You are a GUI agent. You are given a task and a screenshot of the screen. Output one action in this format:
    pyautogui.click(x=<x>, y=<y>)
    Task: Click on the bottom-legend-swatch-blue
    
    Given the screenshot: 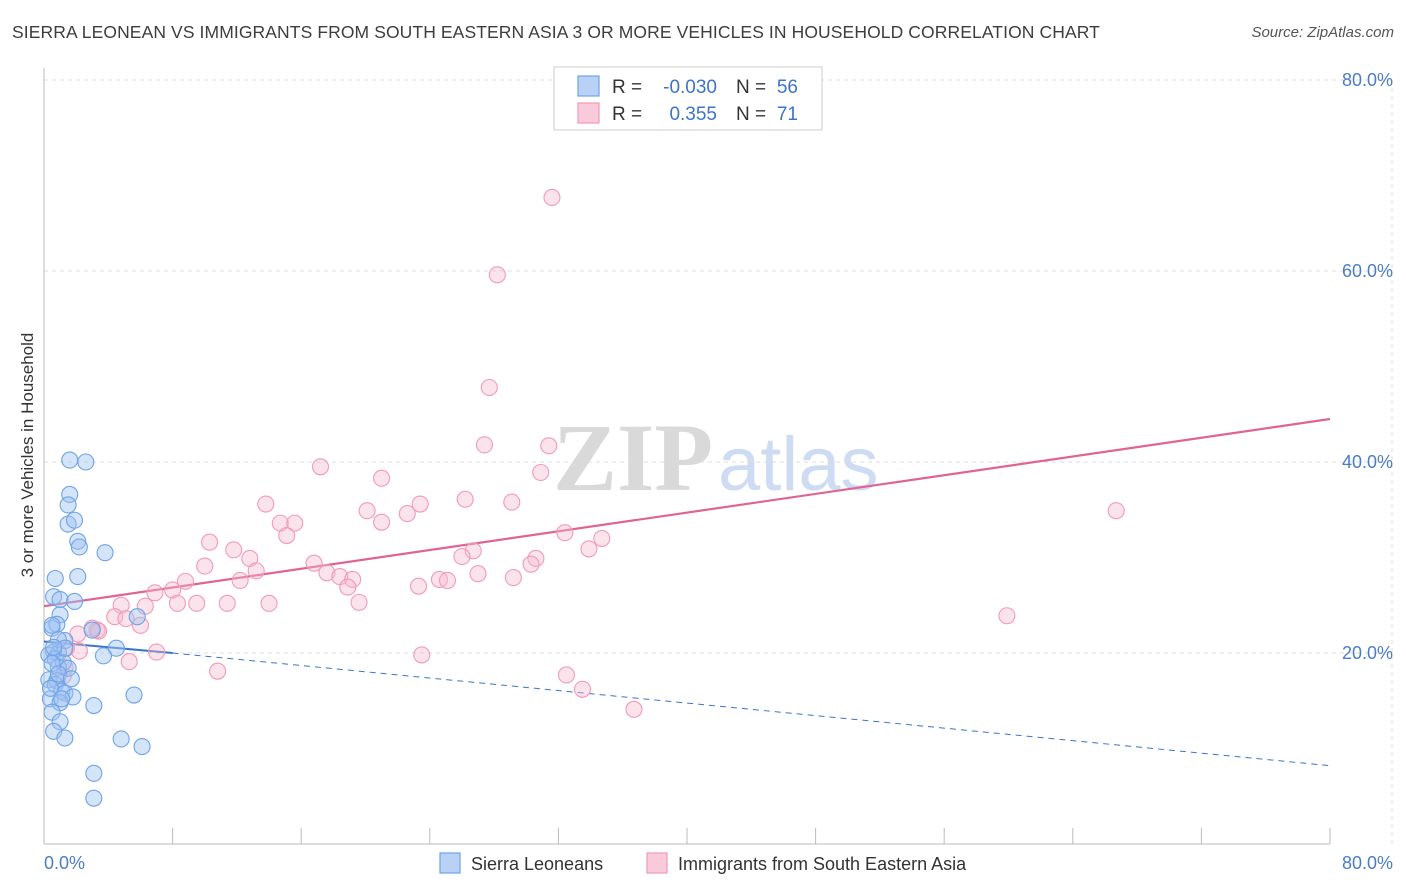 What is the action you would take?
    pyautogui.click(x=450, y=863)
    